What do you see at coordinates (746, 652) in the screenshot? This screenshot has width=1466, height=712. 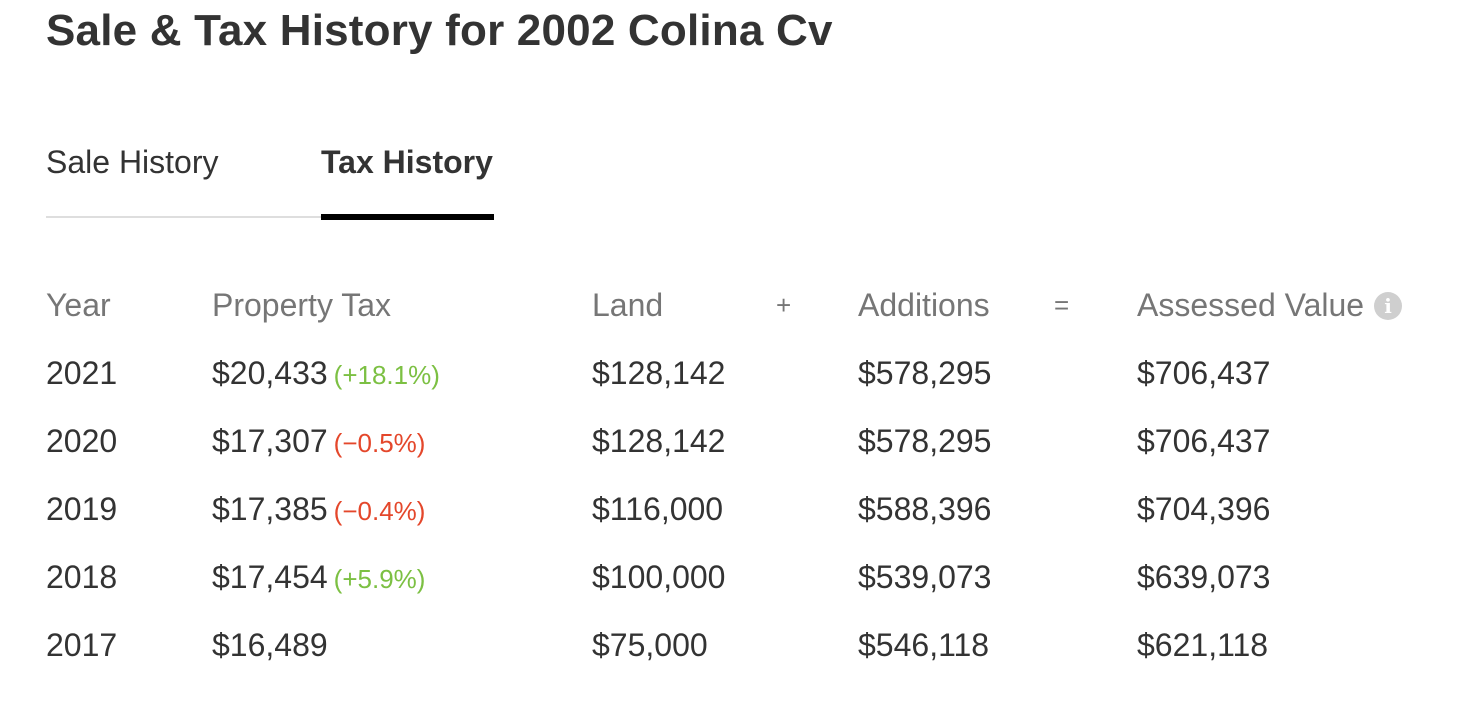 I see `table-row: 2017 $16,489 $75,000 $546,118 $621,118` at bounding box center [746, 652].